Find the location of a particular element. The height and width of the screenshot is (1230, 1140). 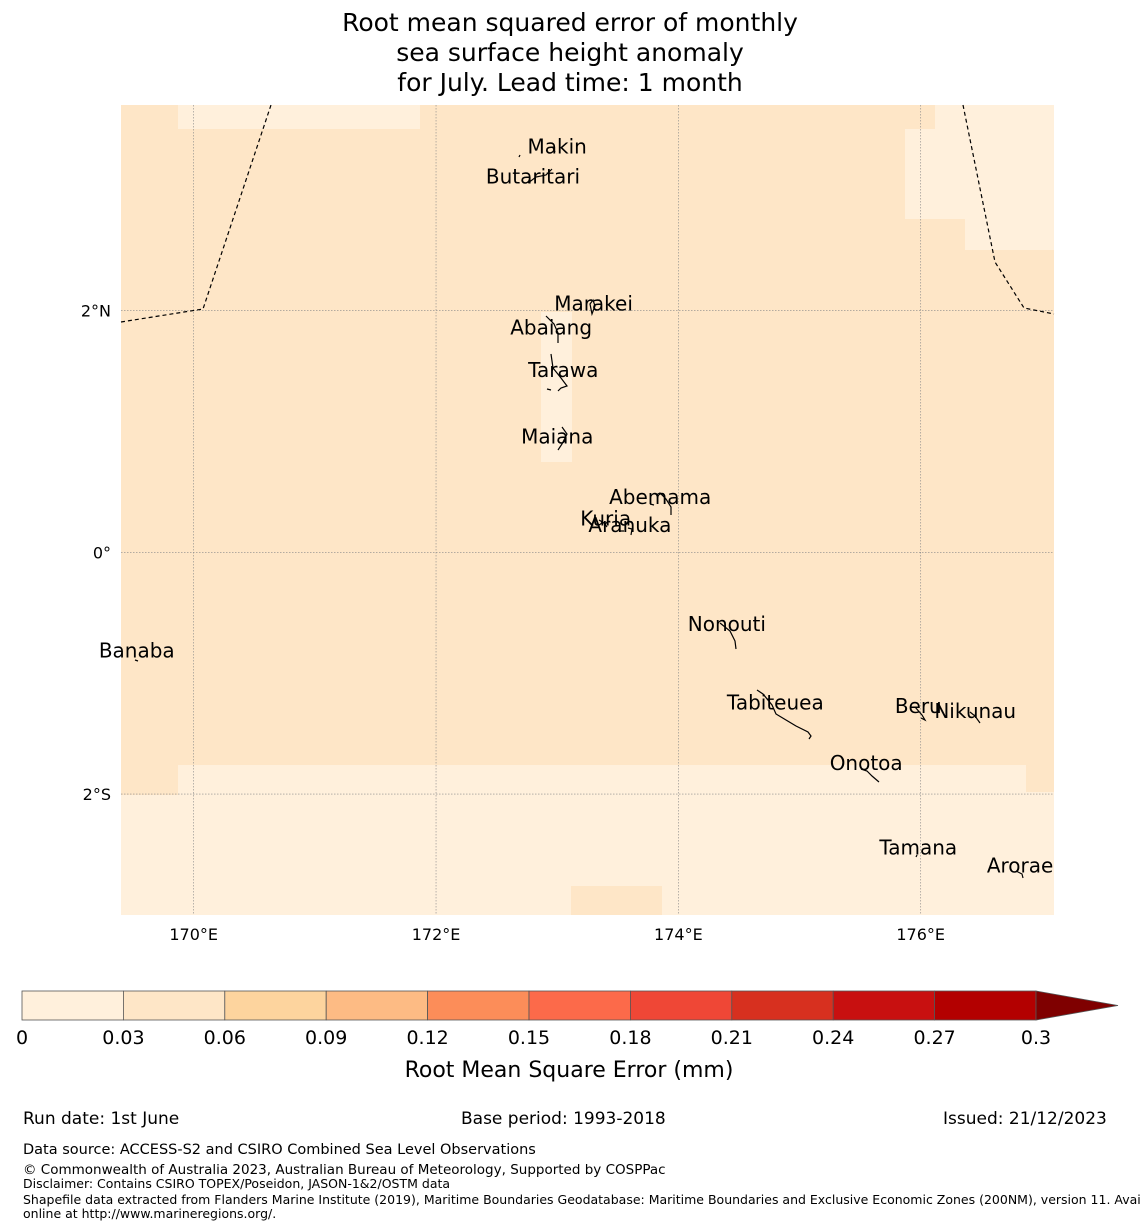

colorbar-tick-label: 0.21 is located at coordinates (732, 1038).